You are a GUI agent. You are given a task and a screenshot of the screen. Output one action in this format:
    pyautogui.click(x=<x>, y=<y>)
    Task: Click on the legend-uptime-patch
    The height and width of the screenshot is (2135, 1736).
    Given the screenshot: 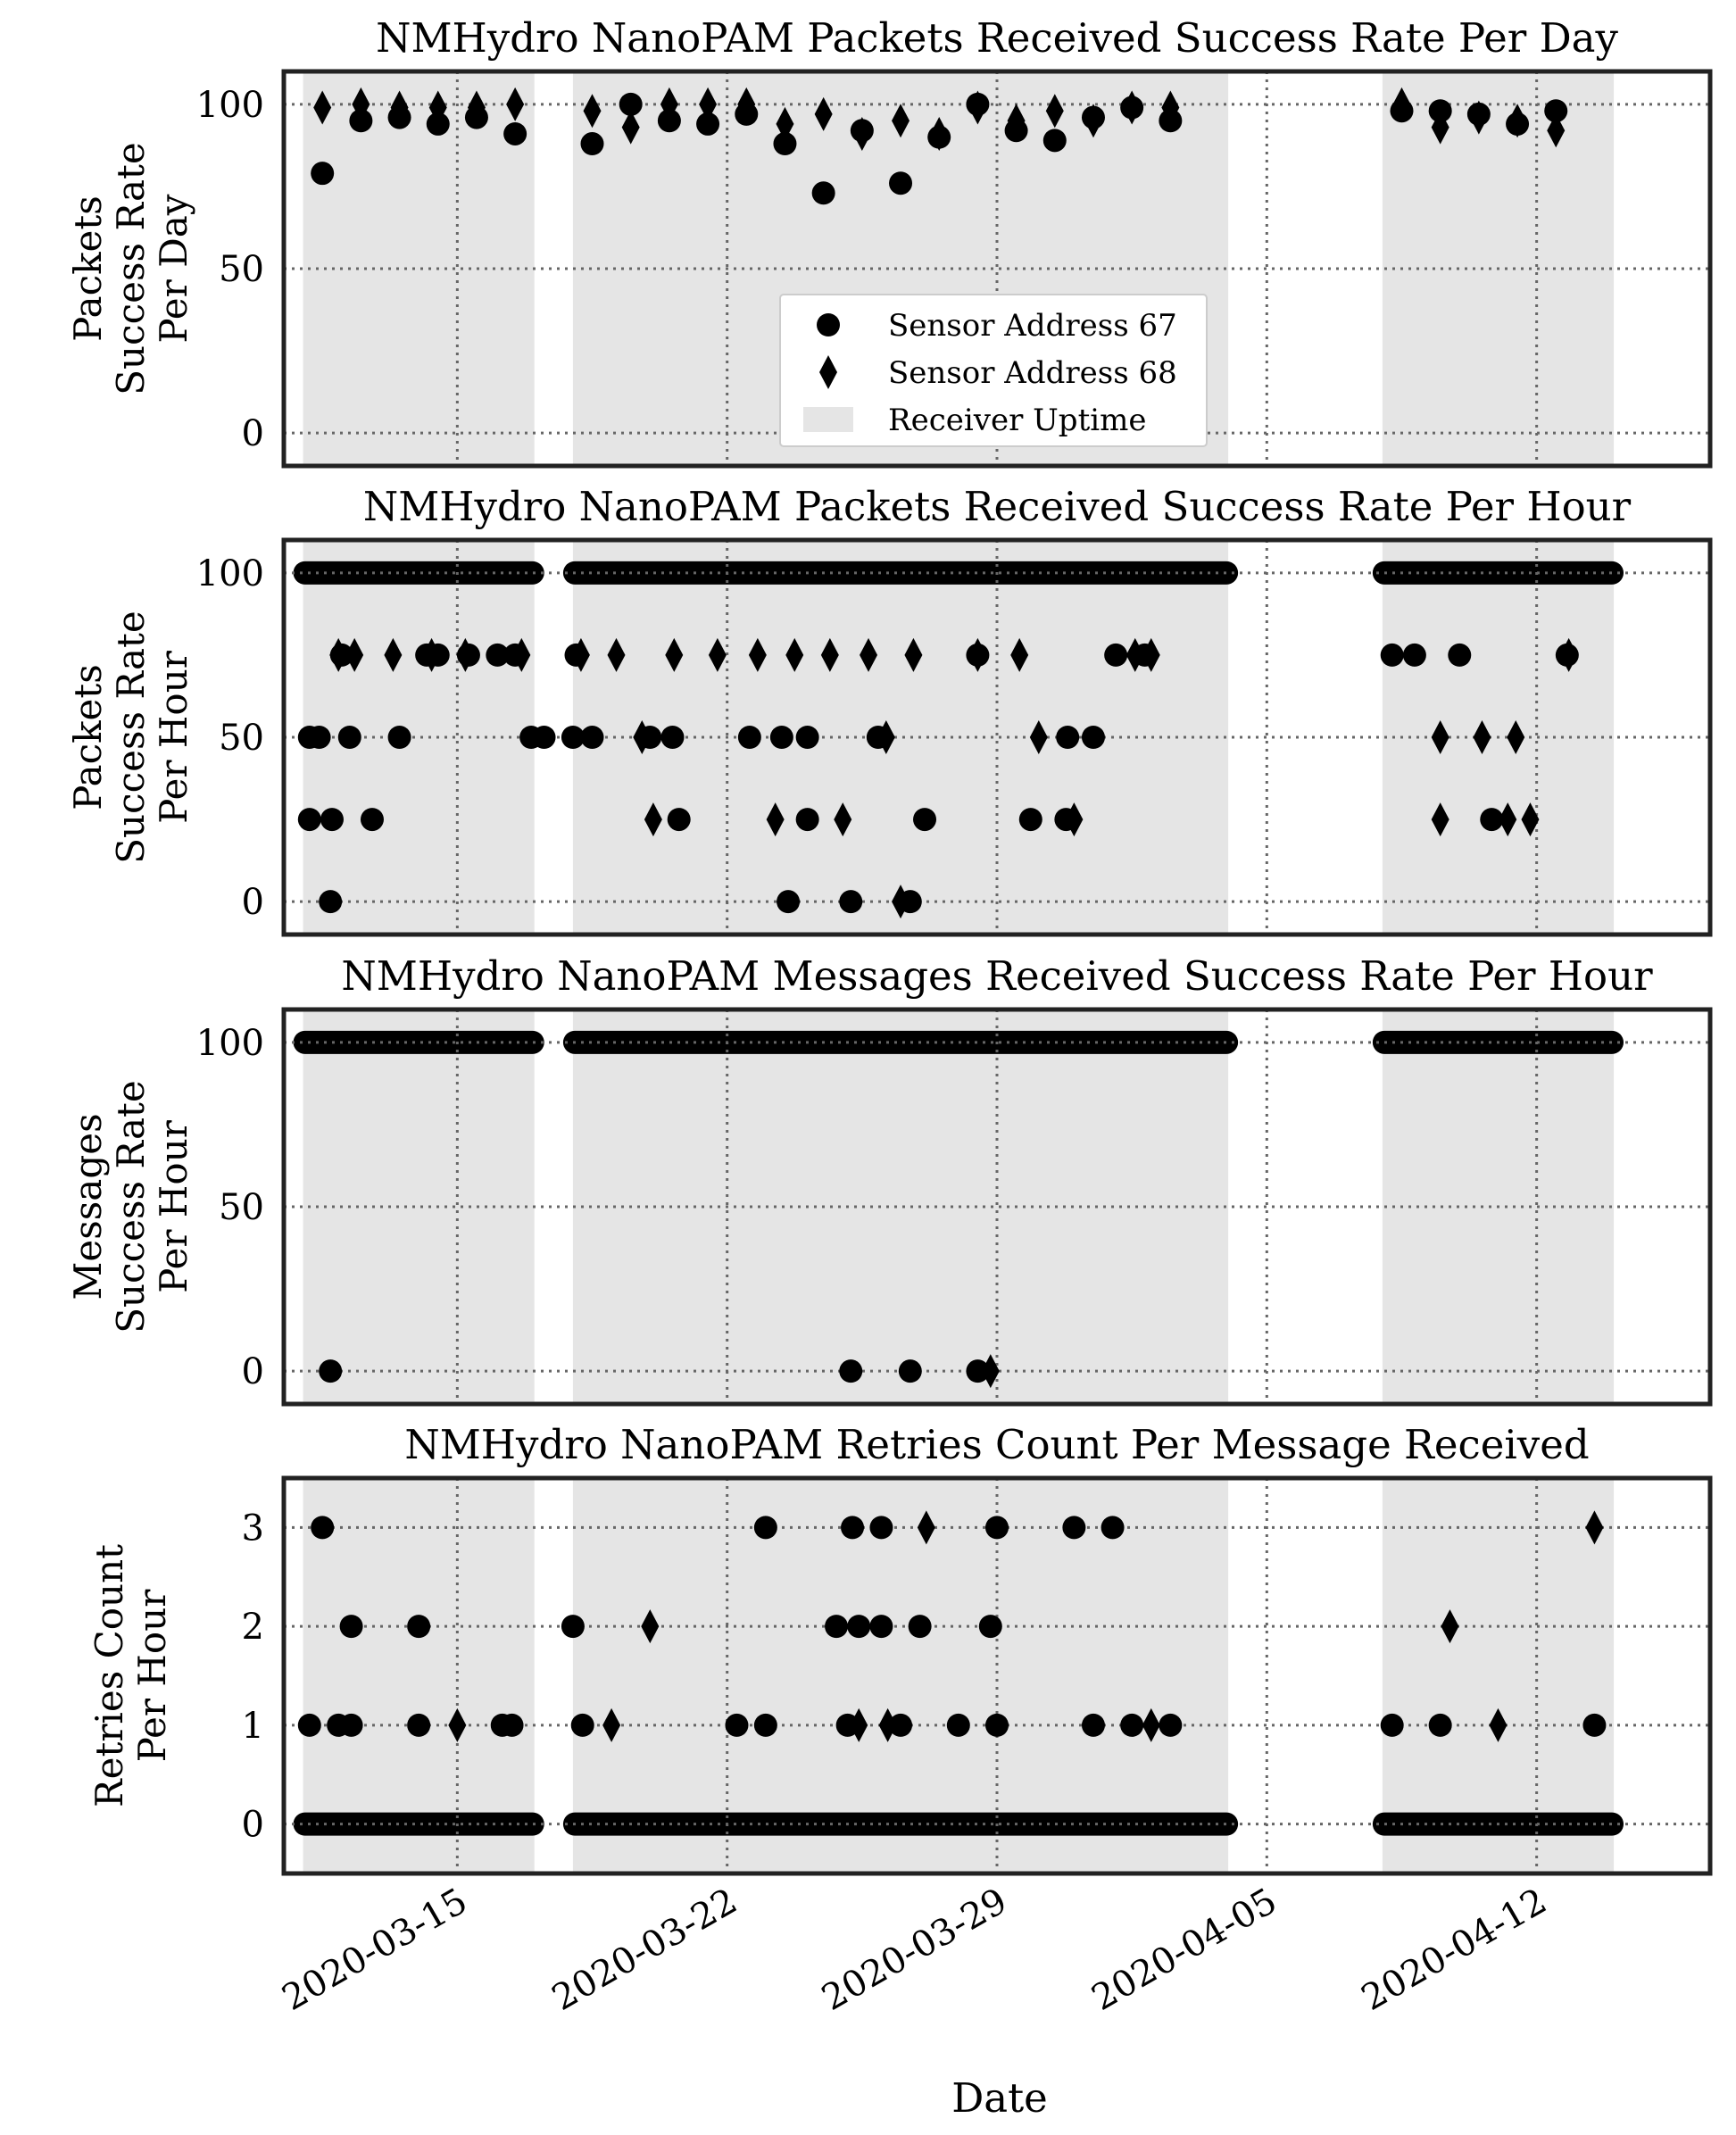 What is the action you would take?
    pyautogui.click(x=828, y=420)
    